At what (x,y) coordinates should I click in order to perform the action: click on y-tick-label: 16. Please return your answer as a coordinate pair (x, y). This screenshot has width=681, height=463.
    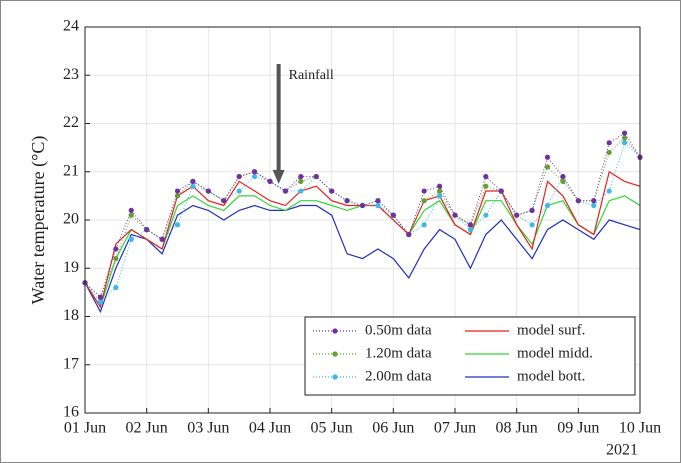
    Looking at the image, I should click on (71, 412).